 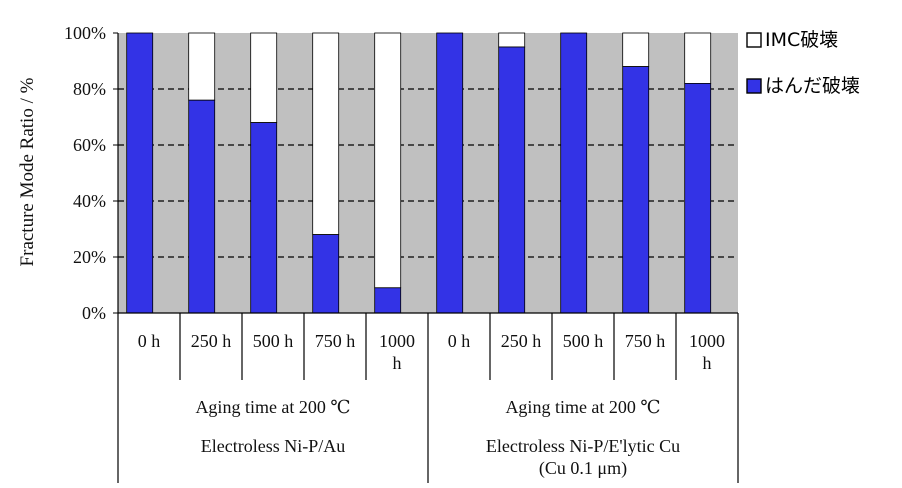 What do you see at coordinates (85, 33) in the screenshot?
I see `y-tick-label: 100%` at bounding box center [85, 33].